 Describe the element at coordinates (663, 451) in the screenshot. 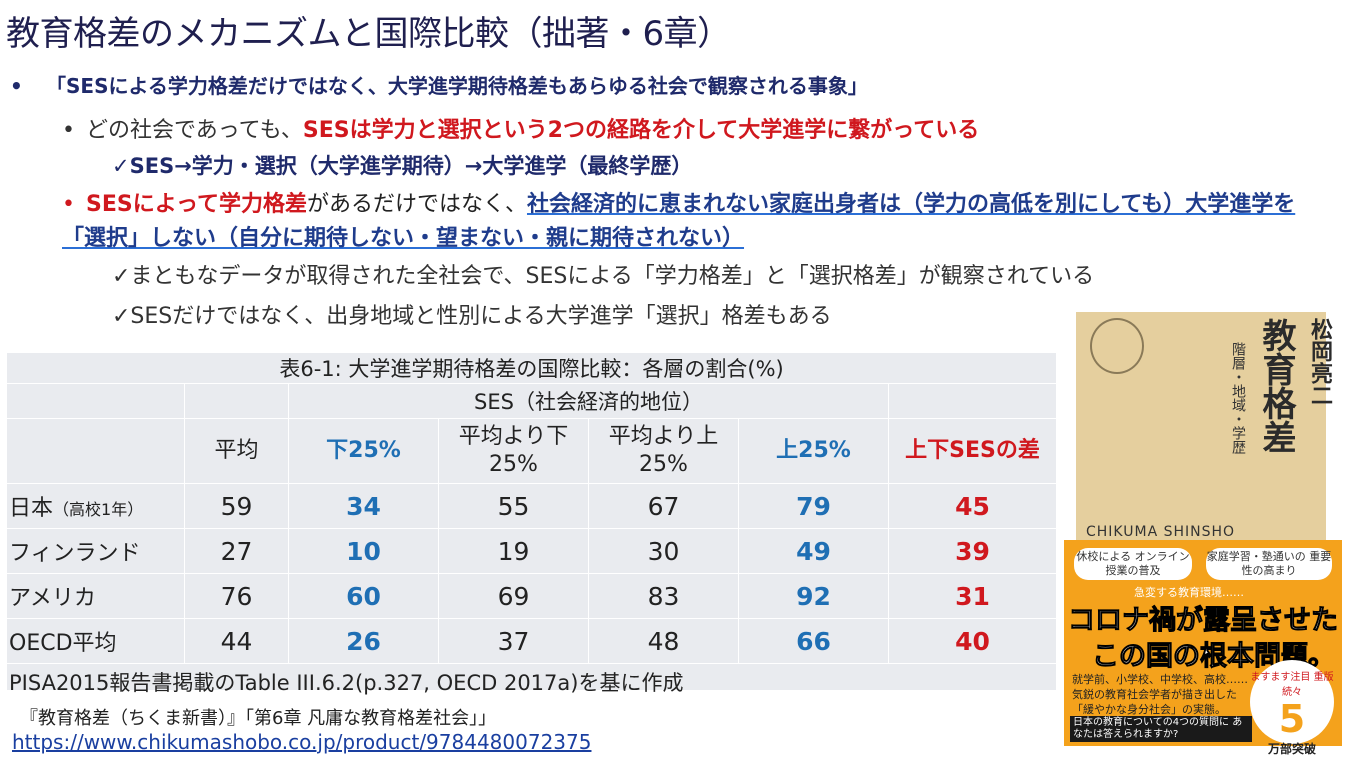

I see `header-above: 平均より上25%` at that location.